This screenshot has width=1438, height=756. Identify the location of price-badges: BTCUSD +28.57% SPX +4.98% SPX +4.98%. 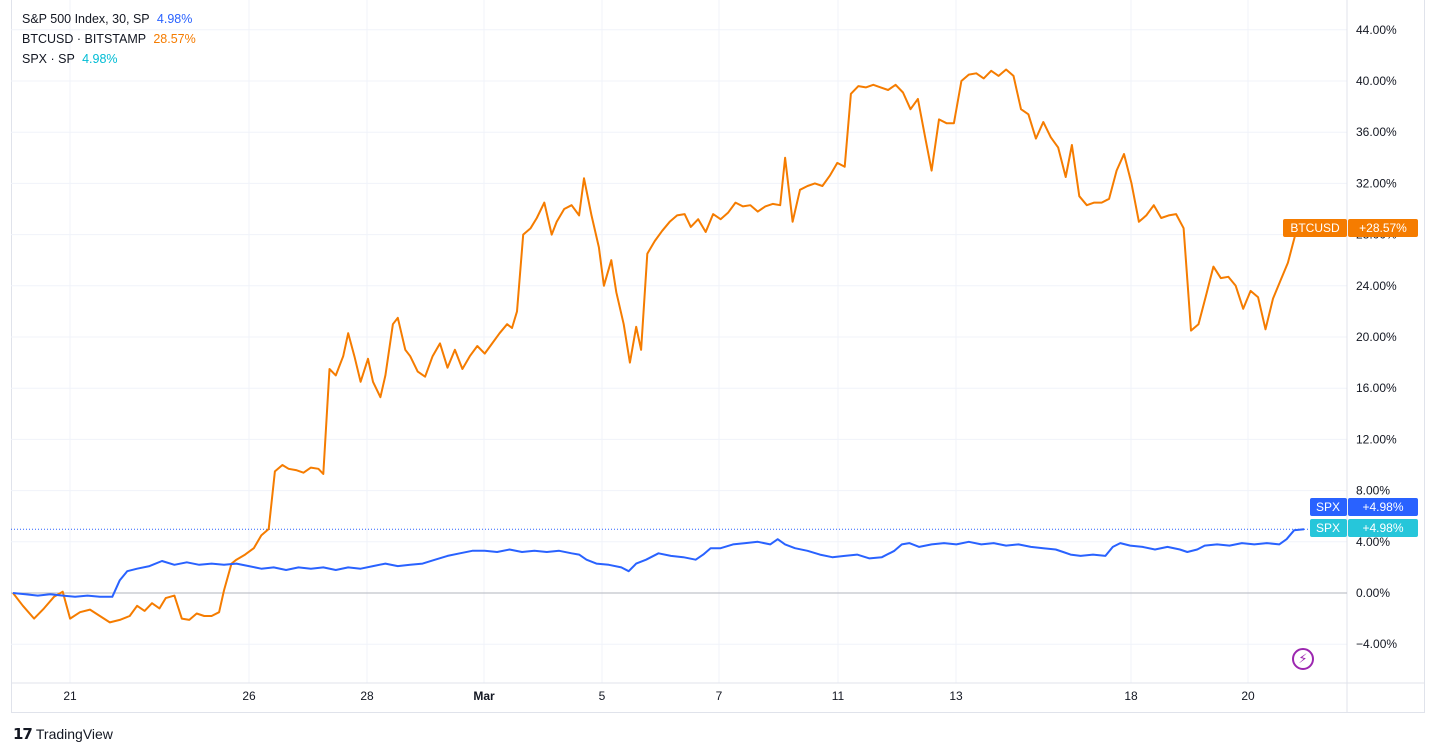
(1350, 378).